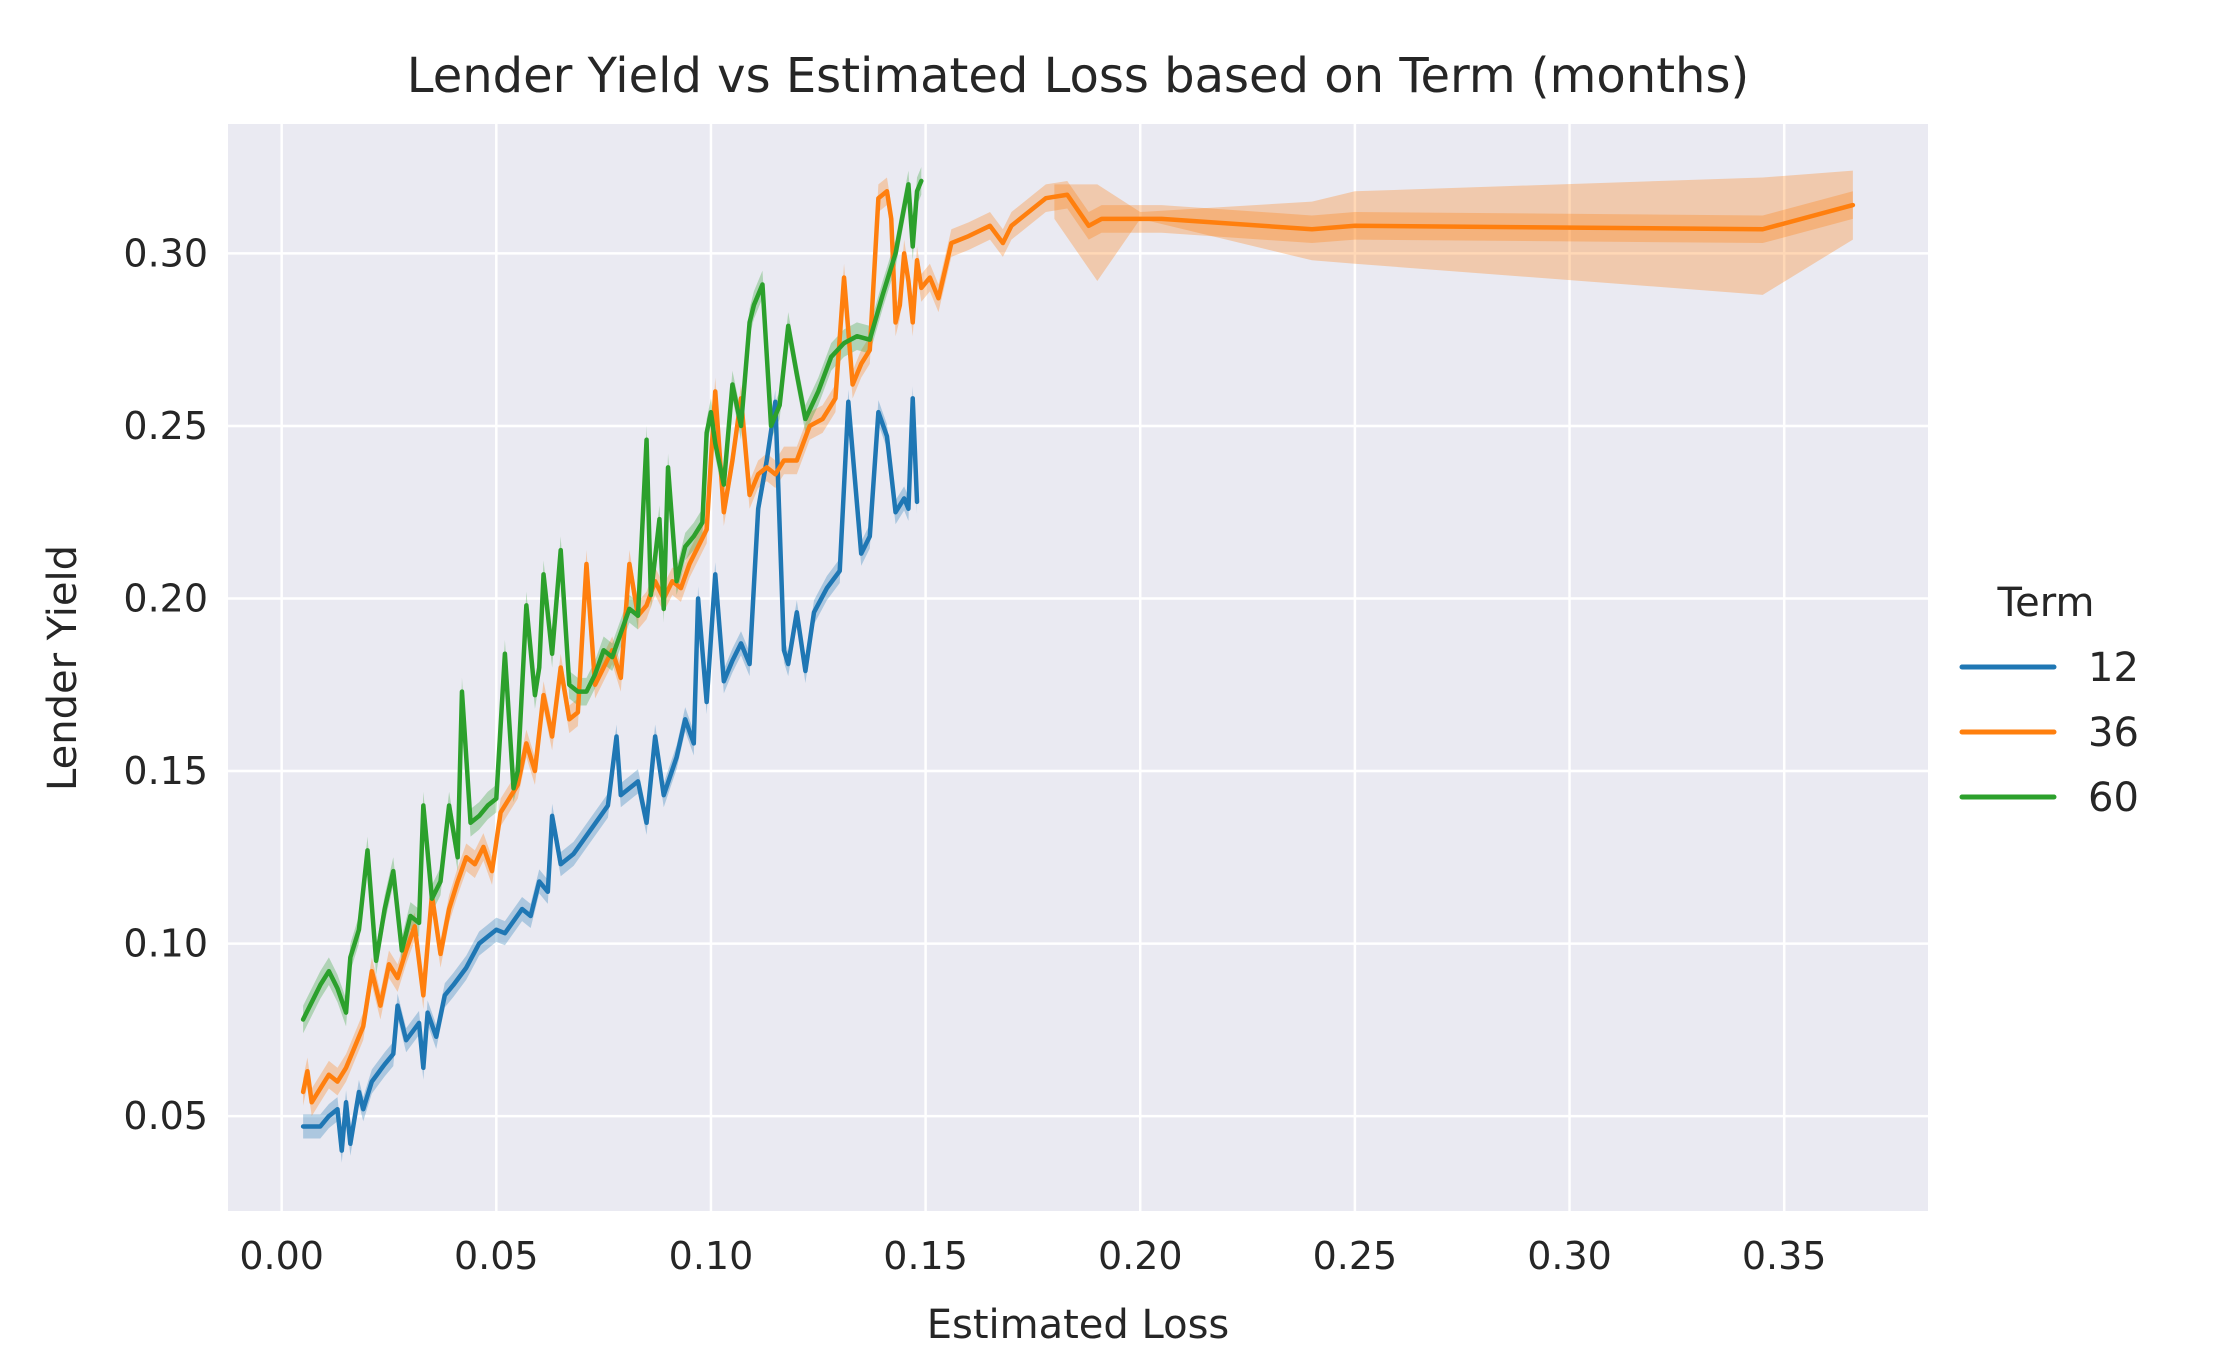 The height and width of the screenshot is (1370, 2236). What do you see at coordinates (63, 668) in the screenshot?
I see `y-axis-label: Lender Yield` at bounding box center [63, 668].